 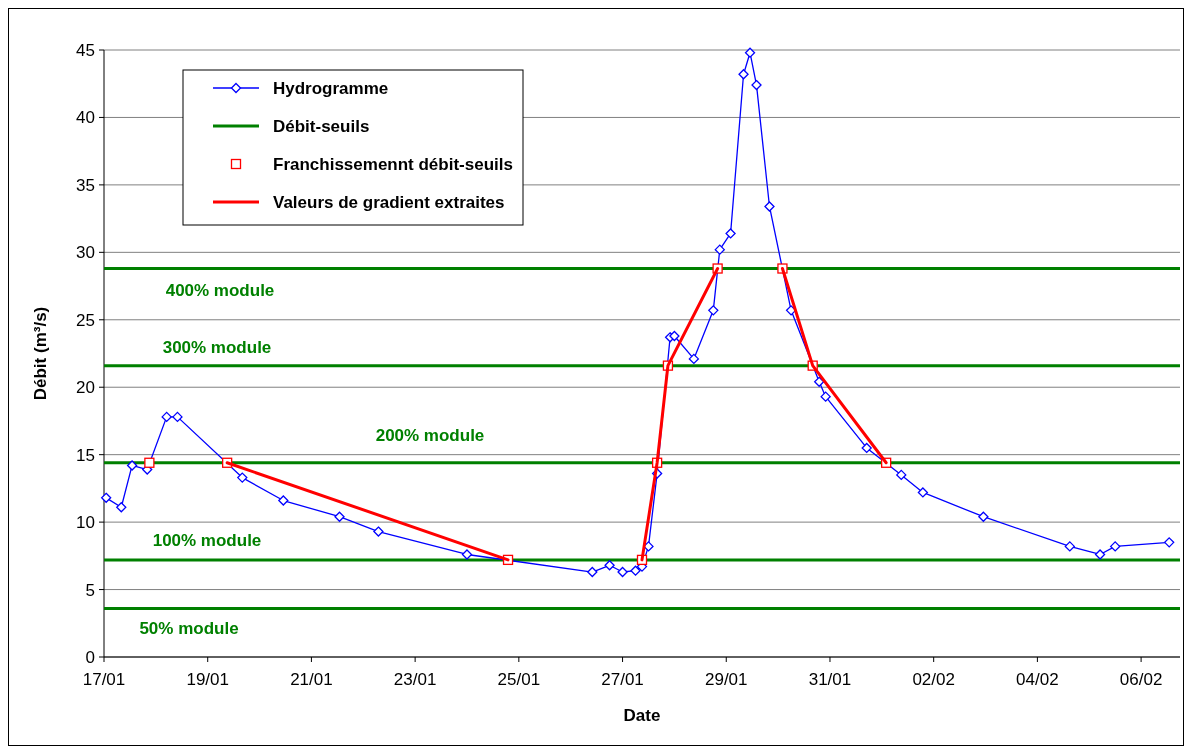 I want to click on x-tick-label: 19/01, so click(x=207, y=679).